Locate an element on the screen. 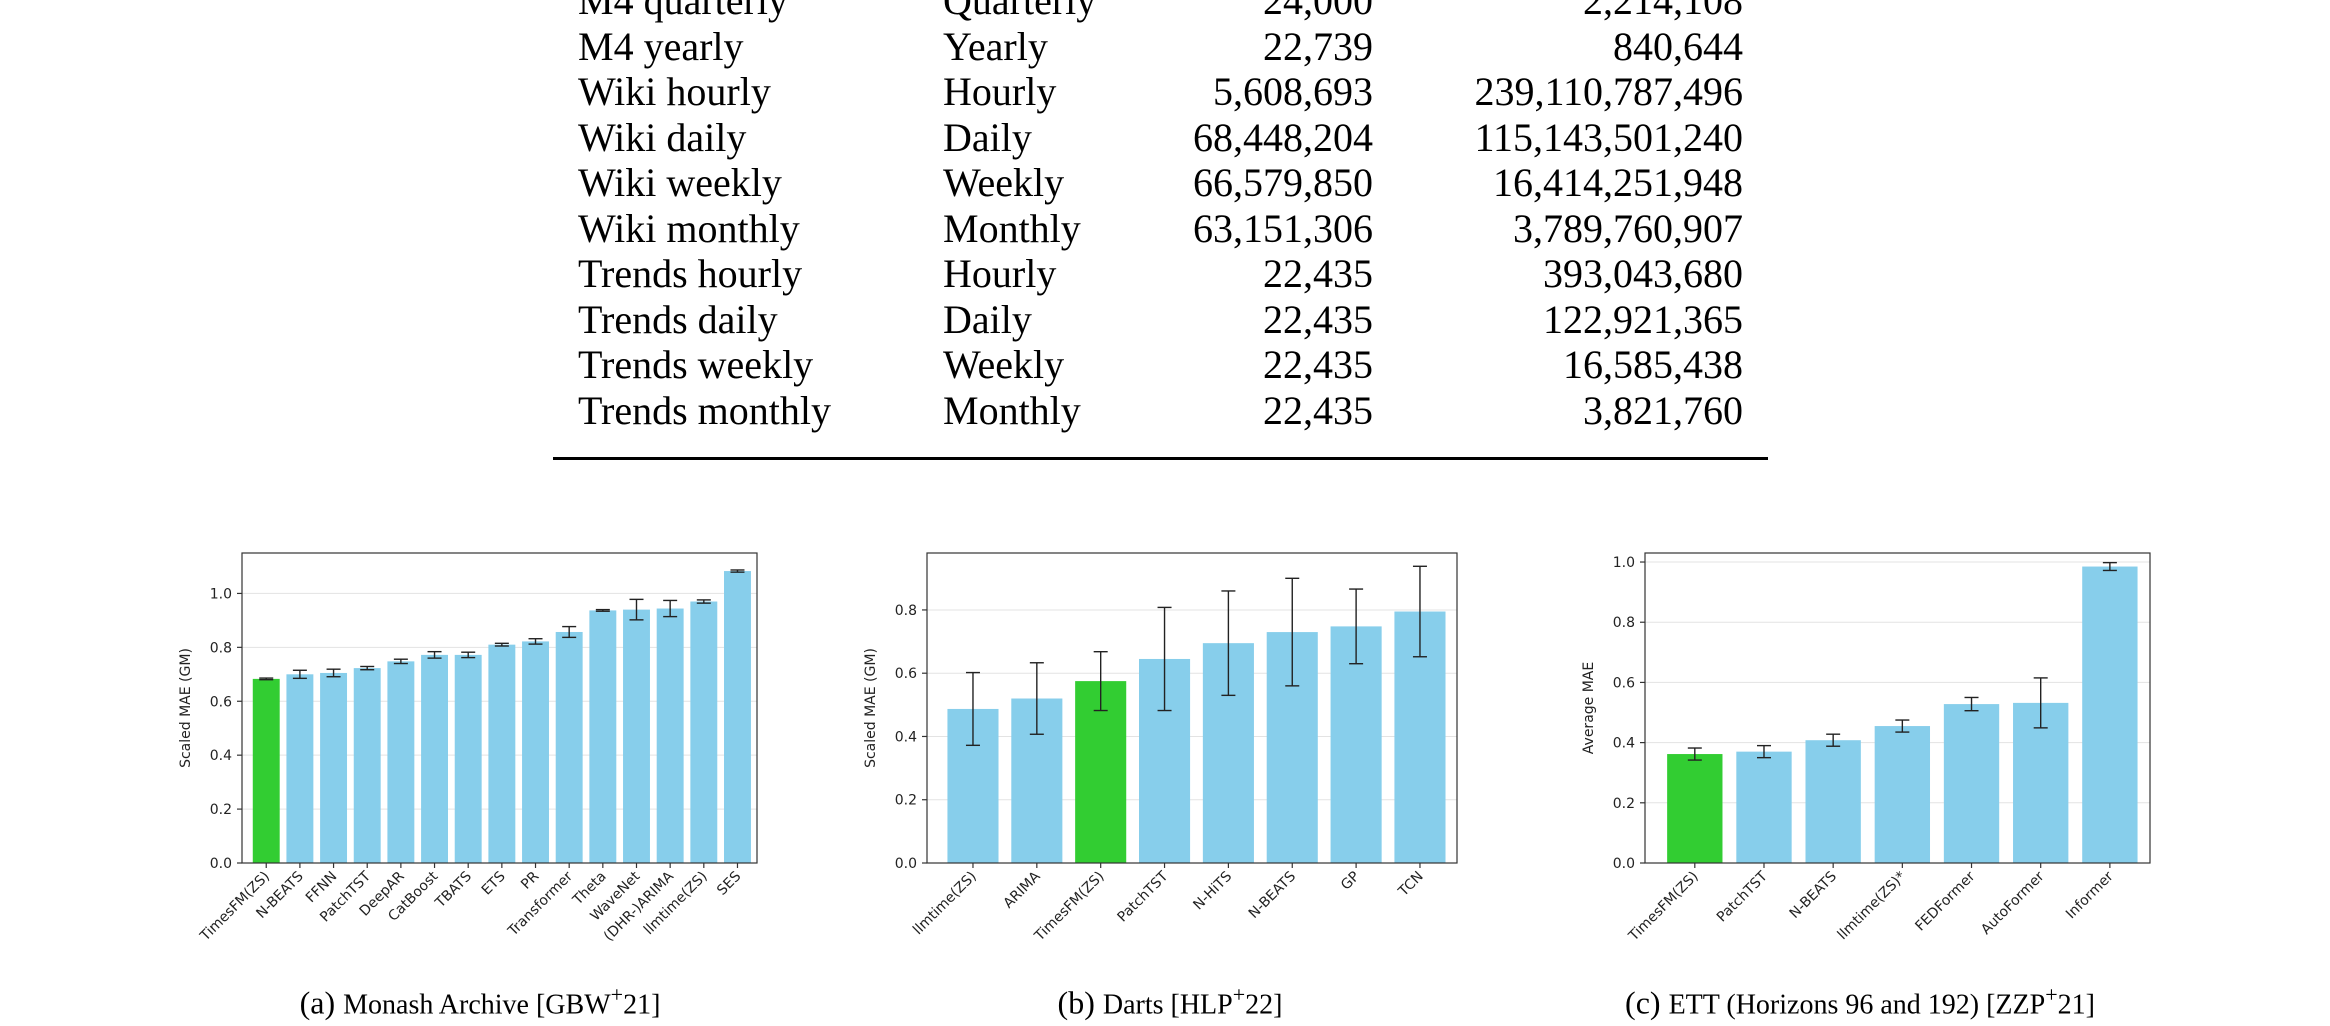  caption-b: (b) Darts [HLP+22] is located at coordinates (1170, 1000).